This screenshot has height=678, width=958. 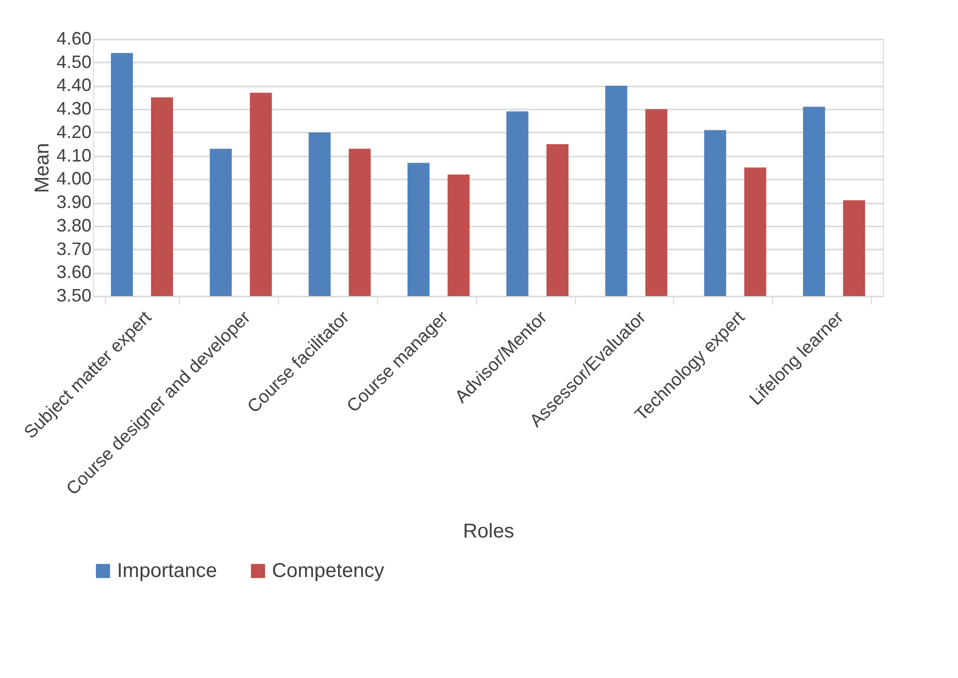 What do you see at coordinates (74, 38) in the screenshot?
I see `y-tick-label: 4.60` at bounding box center [74, 38].